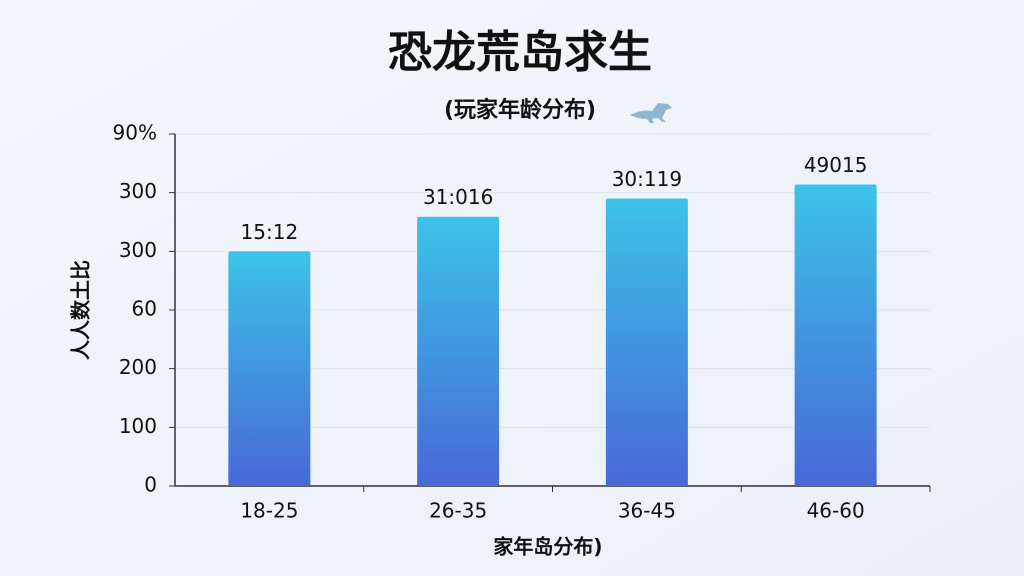  What do you see at coordinates (458, 197) in the screenshot?
I see `value-label: 31:016` at bounding box center [458, 197].